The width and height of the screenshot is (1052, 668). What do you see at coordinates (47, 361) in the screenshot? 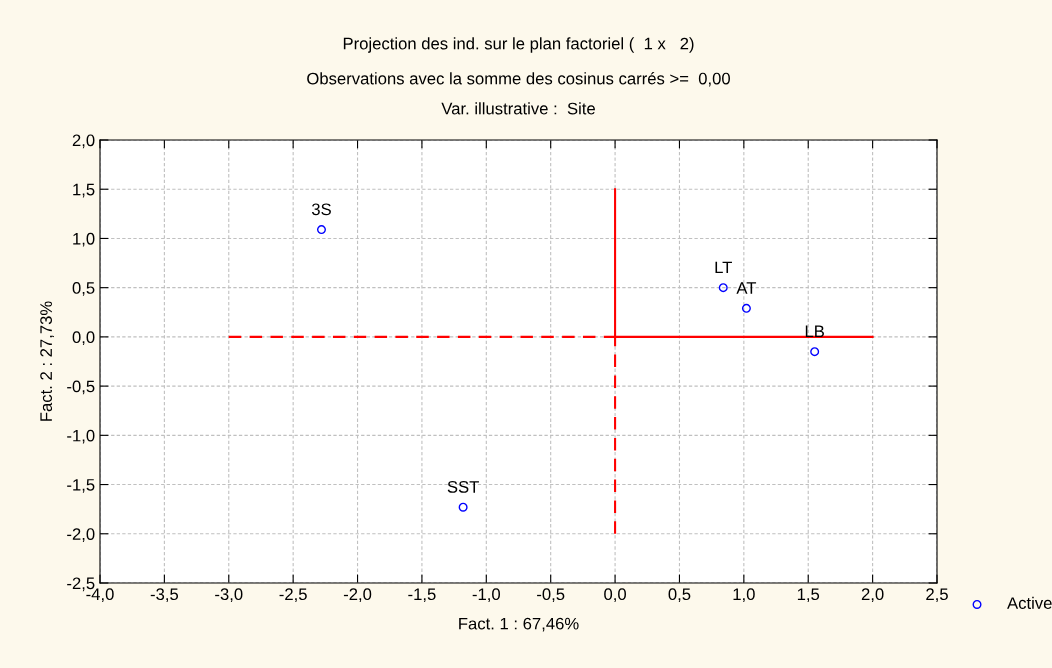
I see `y-axis-title: Fact. 2 : 27,73%` at bounding box center [47, 361].